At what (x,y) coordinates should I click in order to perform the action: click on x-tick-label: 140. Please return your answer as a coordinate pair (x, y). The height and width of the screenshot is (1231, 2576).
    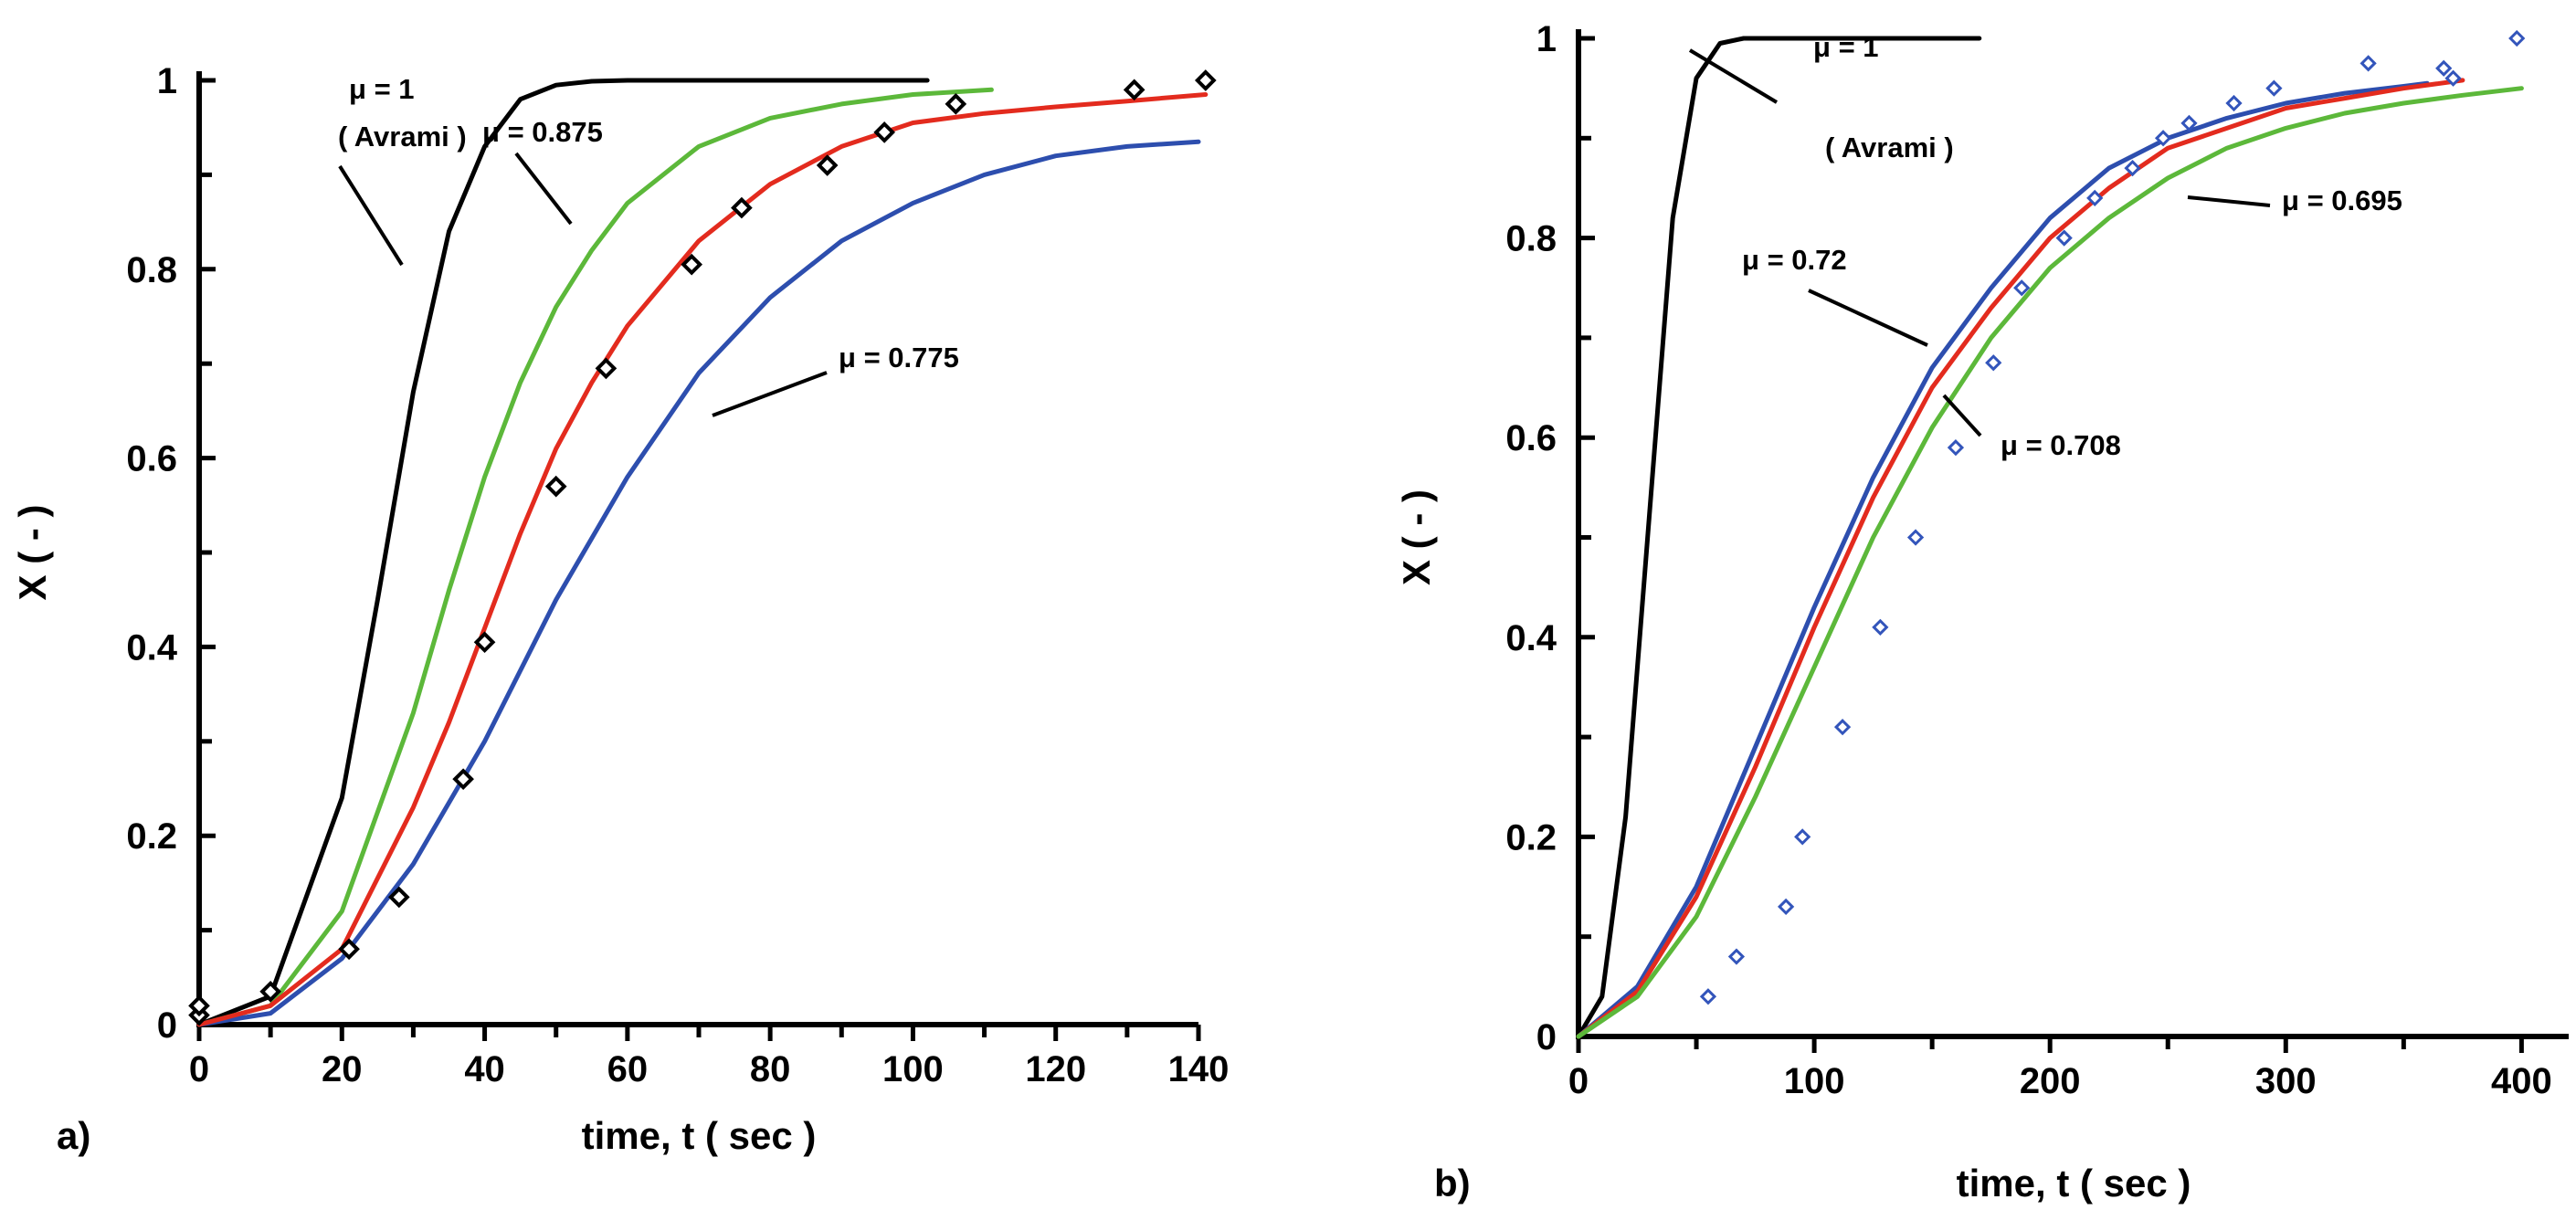
    Looking at the image, I should click on (1199, 1069).